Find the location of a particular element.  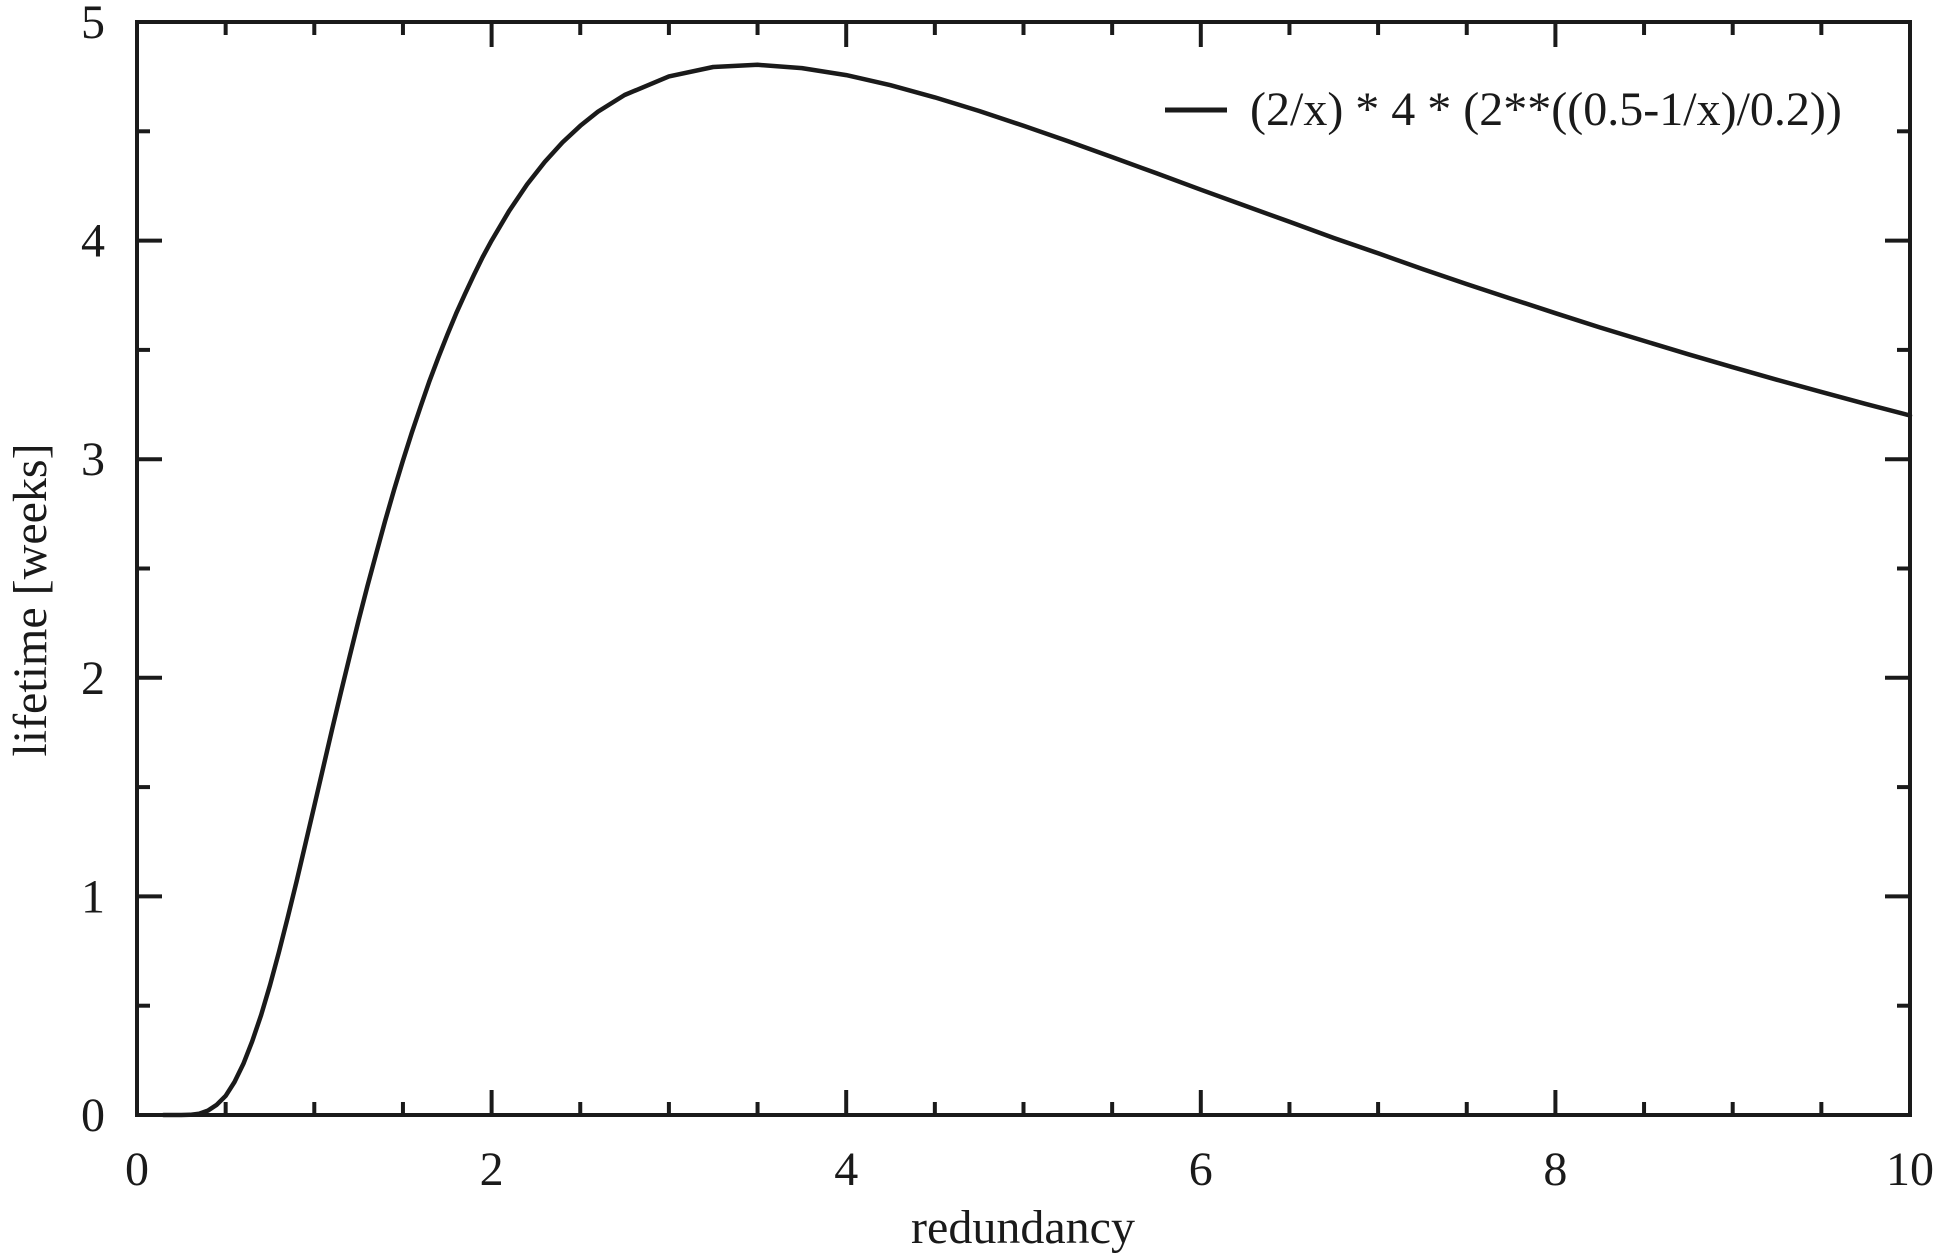

x-tick-label: 6 is located at coordinates (1201, 1169).